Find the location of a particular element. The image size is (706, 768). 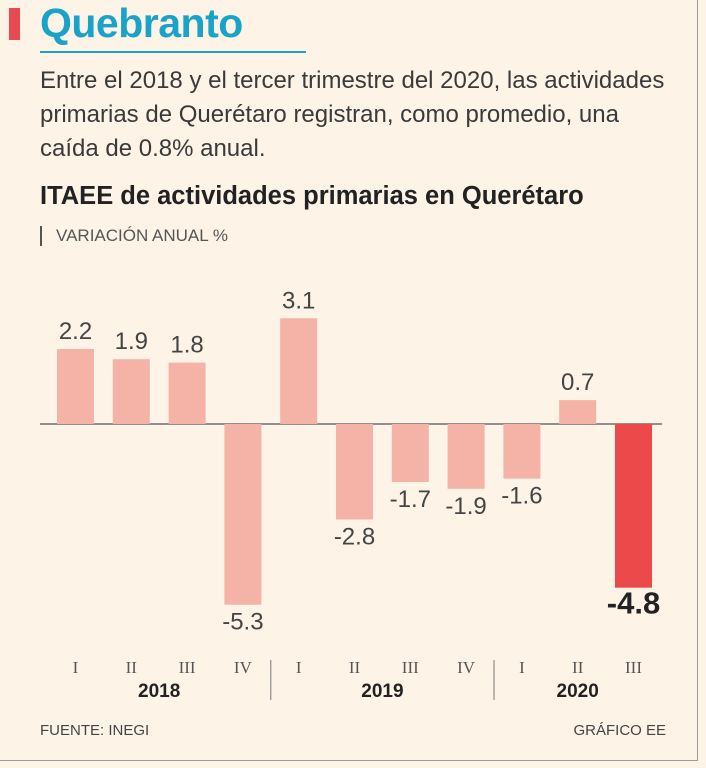

data-label-10: 0.7 is located at coordinates (577, 382).